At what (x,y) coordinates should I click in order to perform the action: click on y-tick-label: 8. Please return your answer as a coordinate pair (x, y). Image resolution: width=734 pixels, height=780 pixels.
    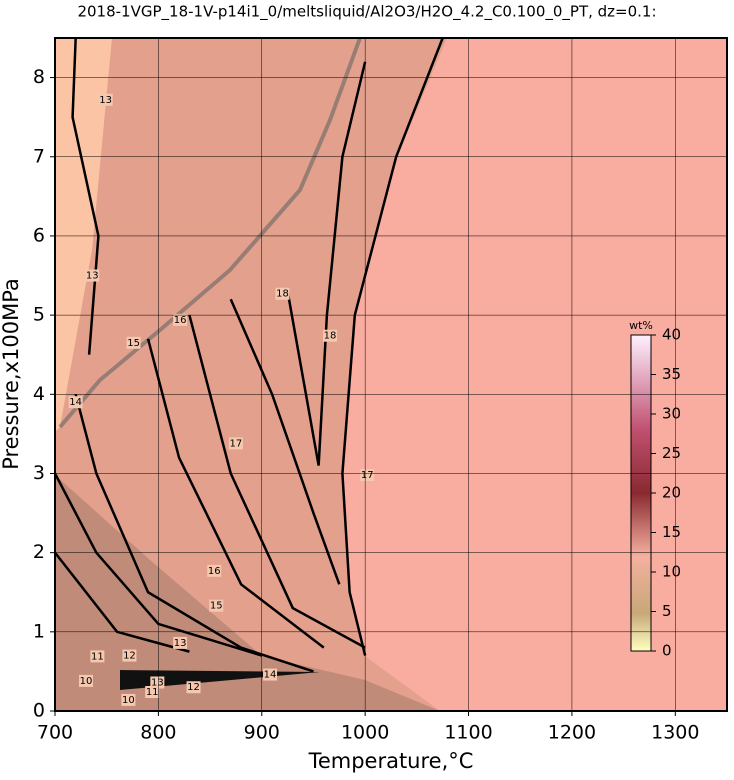
    Looking at the image, I should click on (39, 77).